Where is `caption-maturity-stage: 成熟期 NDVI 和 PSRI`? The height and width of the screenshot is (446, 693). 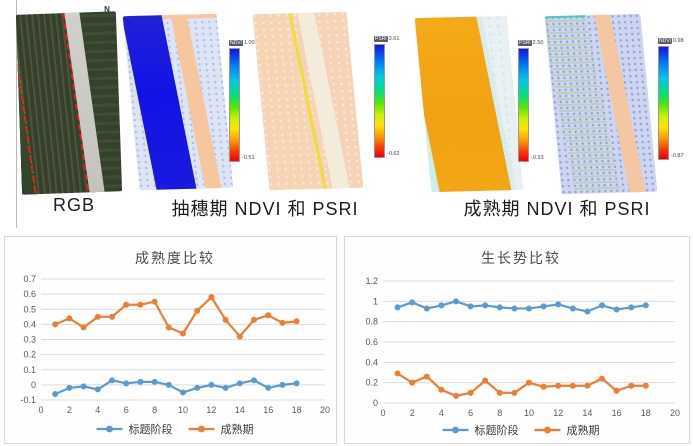 caption-maturity-stage: 成熟期 NDVI 和 PSRI is located at coordinates (557, 209).